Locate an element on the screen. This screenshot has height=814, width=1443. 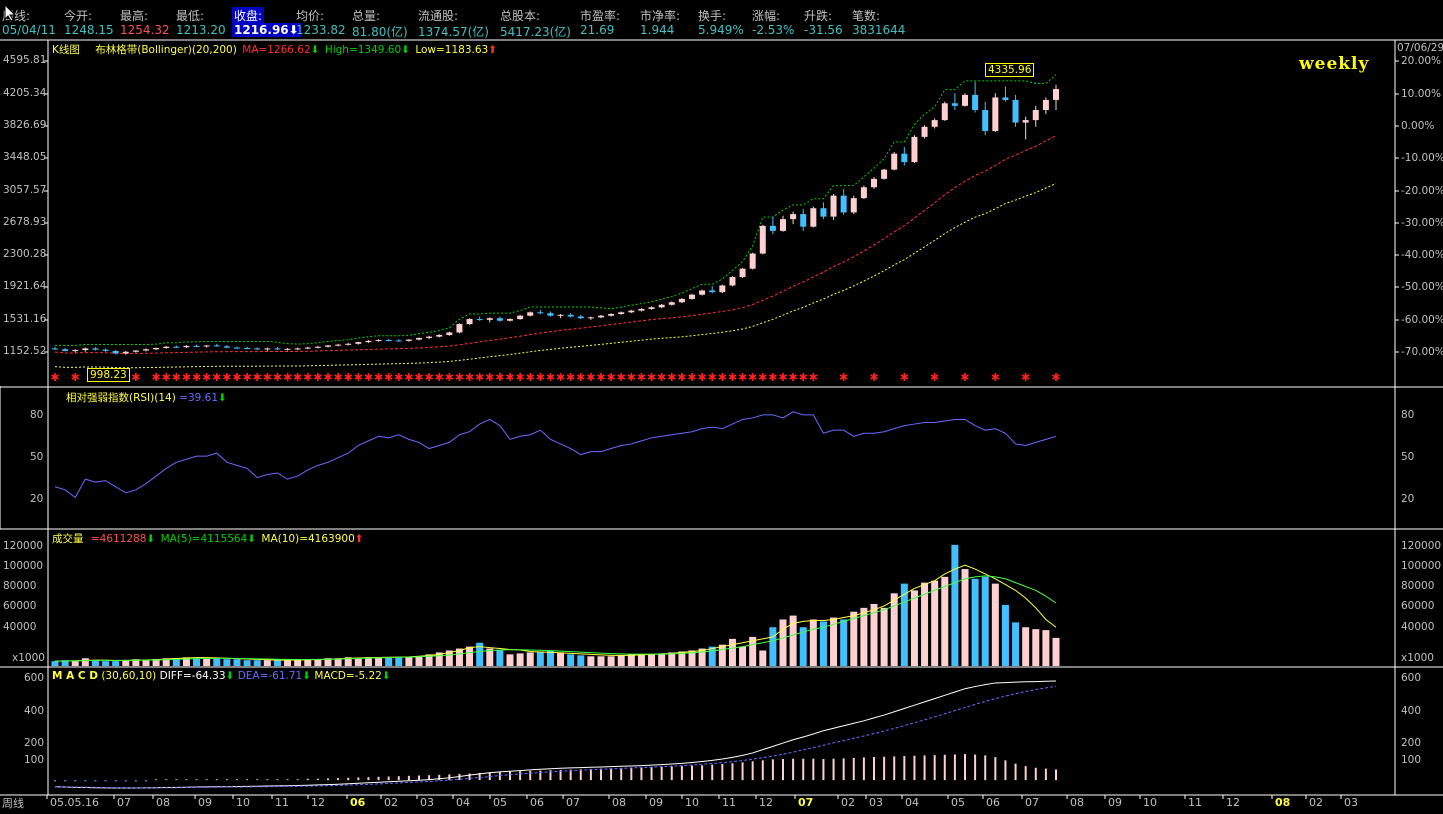
period-watermark: weekly is located at coordinates (1334, 64).